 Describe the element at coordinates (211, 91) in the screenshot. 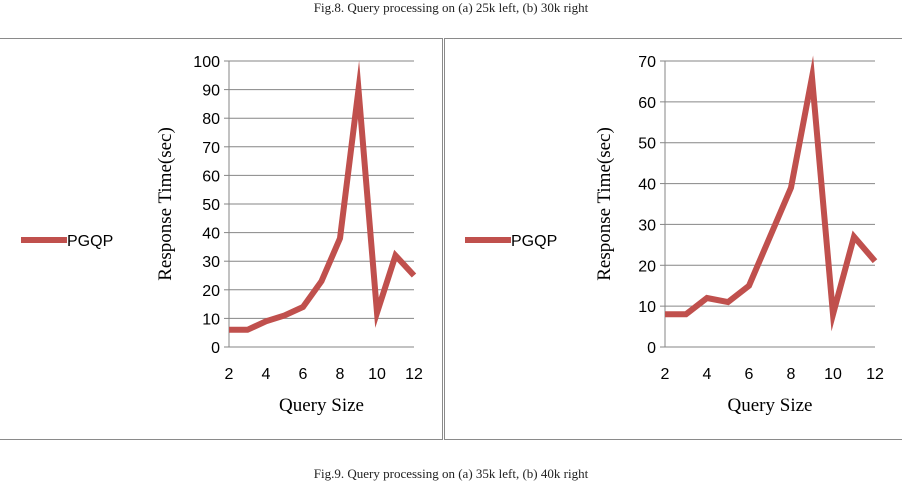

I see `y-tick-label: 90` at that location.